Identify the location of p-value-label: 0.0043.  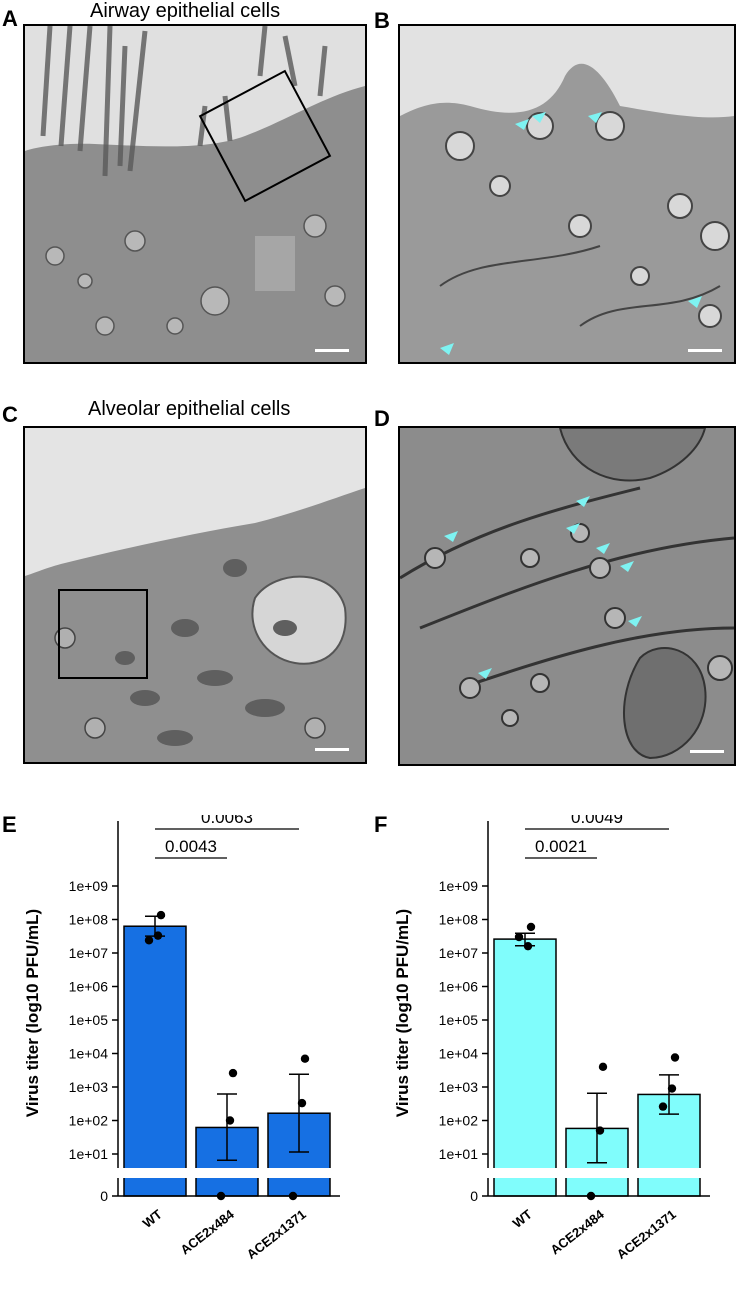
(191, 846).